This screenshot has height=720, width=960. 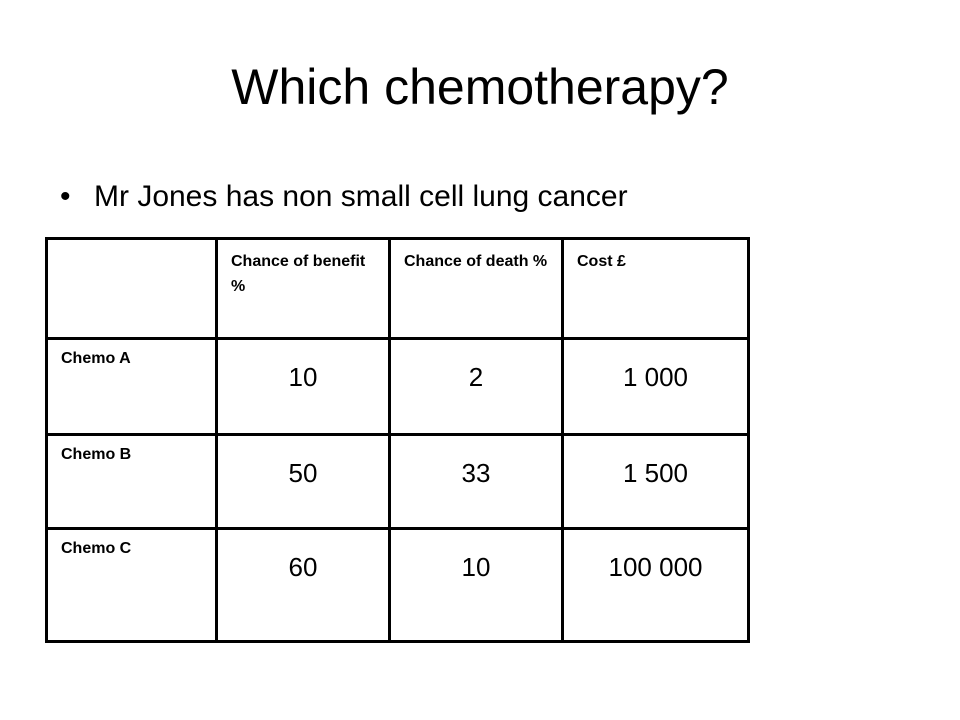 I want to click on table-cell: 2, so click(x=476, y=386).